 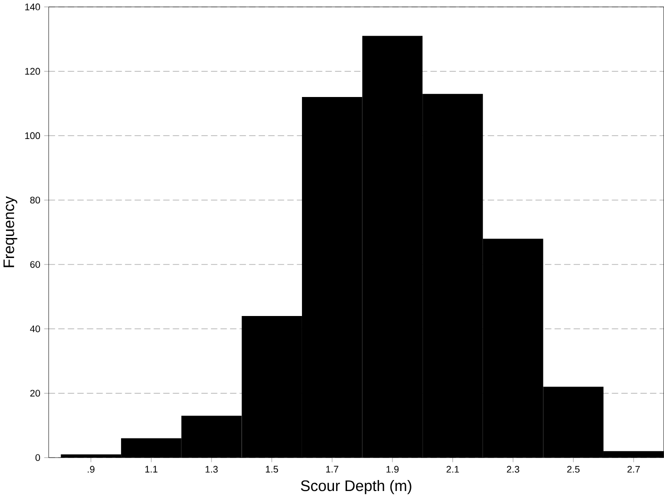 What do you see at coordinates (35, 329) in the screenshot?
I see `y-tick-label: 40` at bounding box center [35, 329].